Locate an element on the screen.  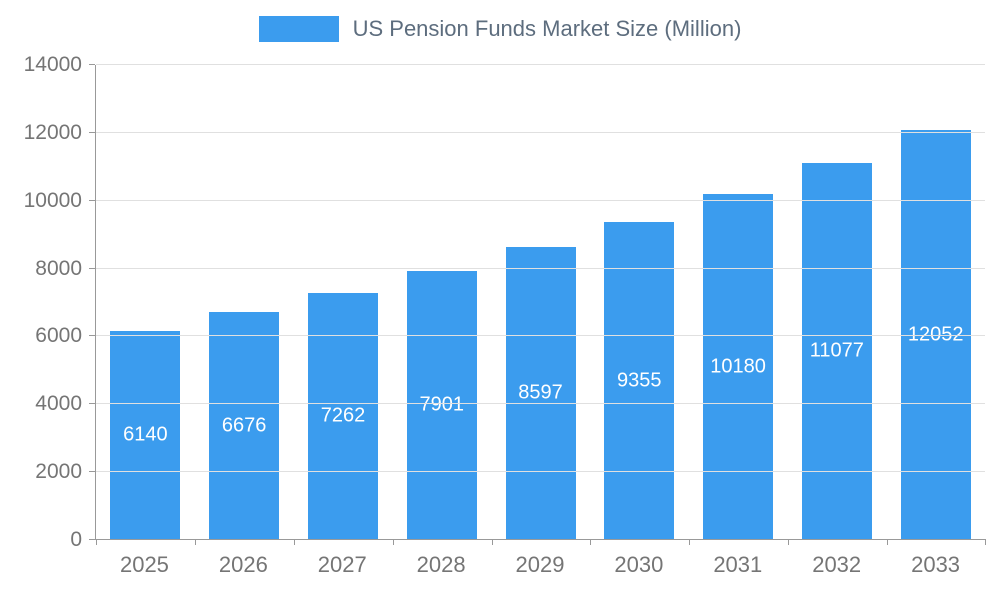
bar: 12052 is located at coordinates (935, 334).